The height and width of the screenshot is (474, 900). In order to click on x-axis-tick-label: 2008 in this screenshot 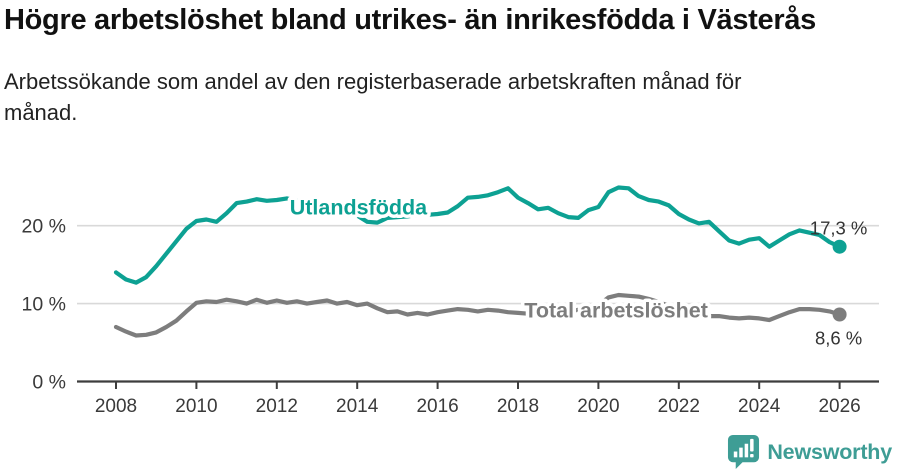, I will do `click(116, 406)`.